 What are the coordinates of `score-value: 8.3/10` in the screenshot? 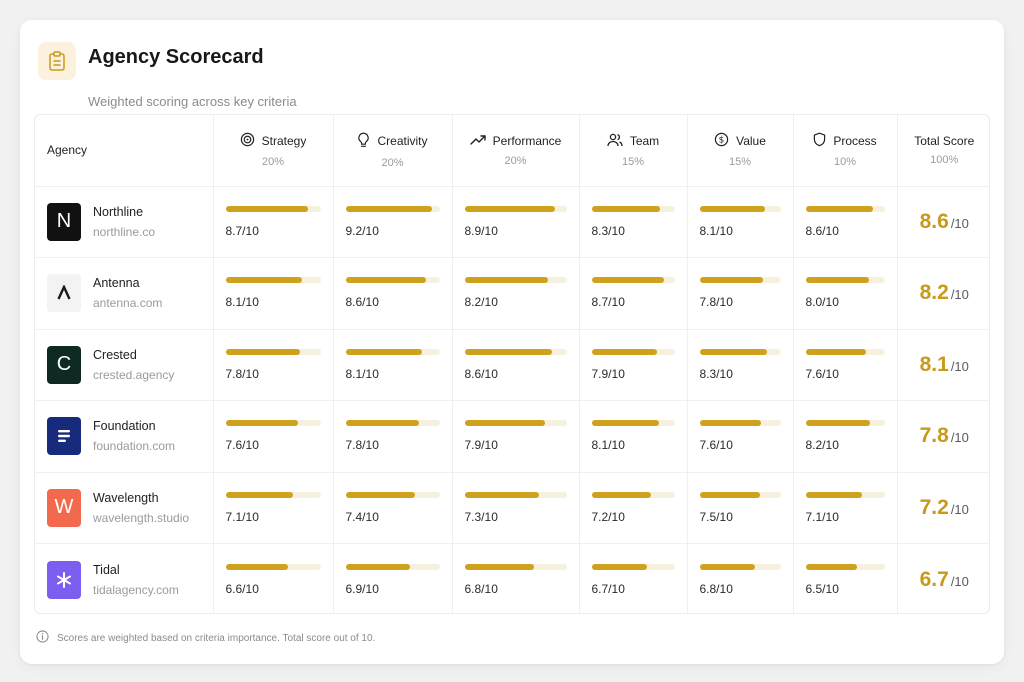 It's located at (608, 230).